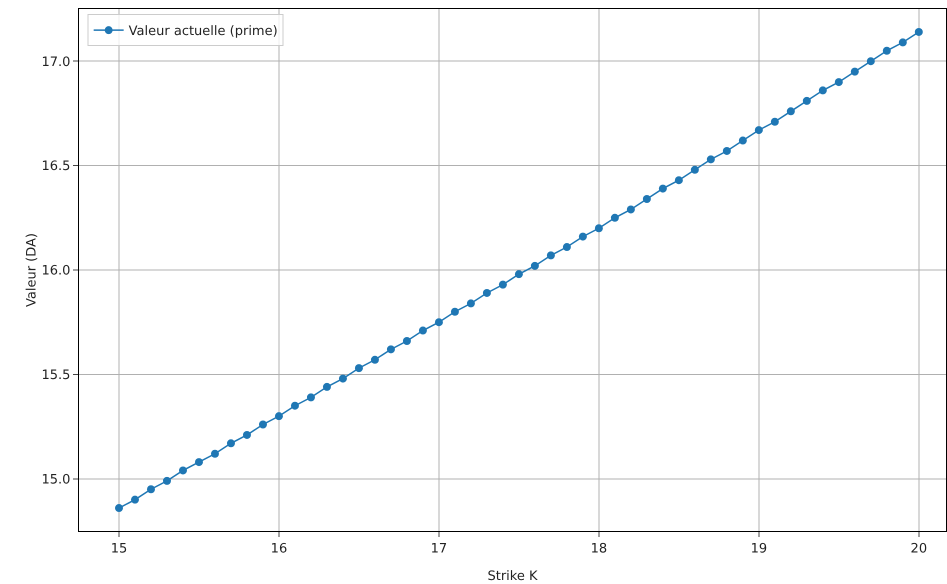 This screenshot has width=947, height=584. Describe the element at coordinates (119, 549) in the screenshot. I see `x-tick-label: 15` at that location.